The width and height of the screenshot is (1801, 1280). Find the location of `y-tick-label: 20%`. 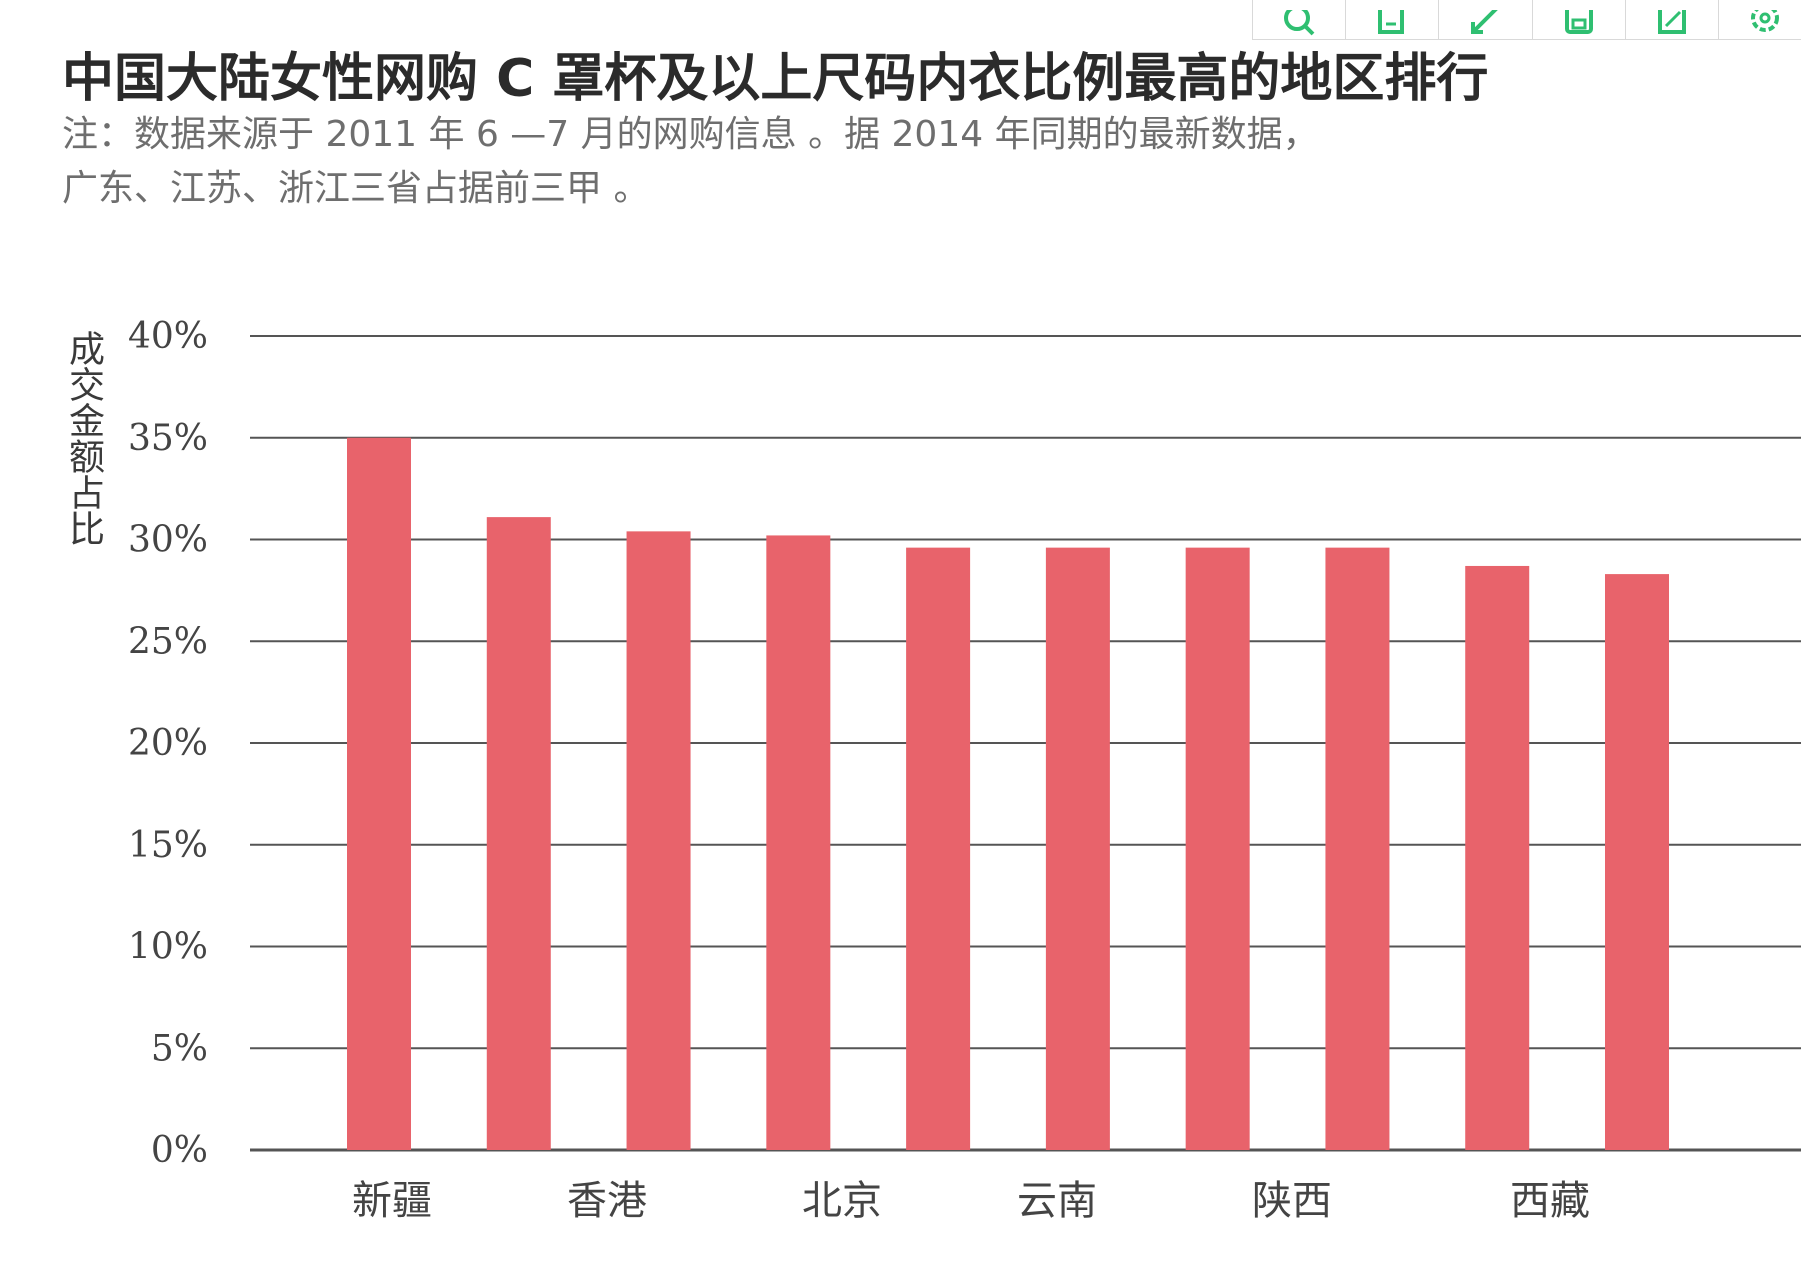

y-tick-label: 20% is located at coordinates (168, 743).